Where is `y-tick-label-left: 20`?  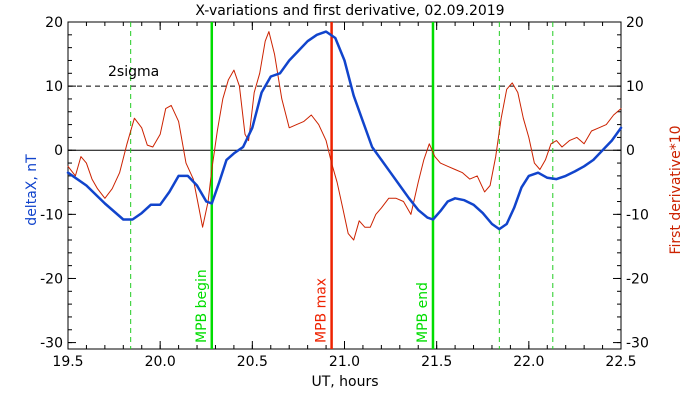 y-tick-label-left: 20 is located at coordinates (54, 23).